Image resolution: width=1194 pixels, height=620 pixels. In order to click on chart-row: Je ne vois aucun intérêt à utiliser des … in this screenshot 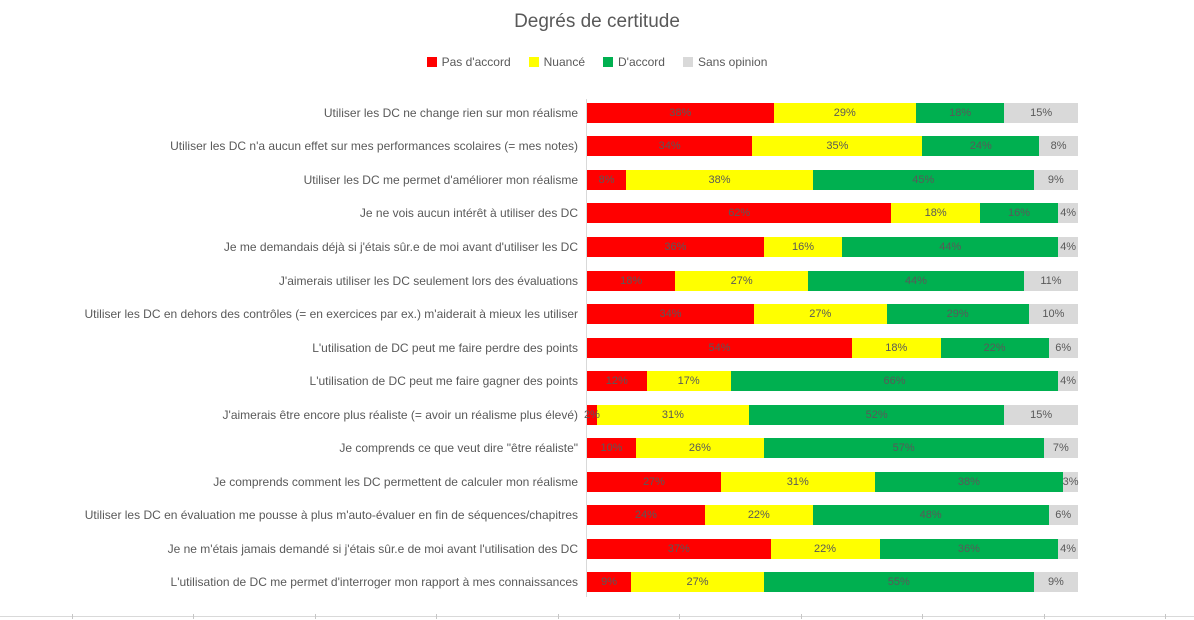, I will do `click(597, 214)`.